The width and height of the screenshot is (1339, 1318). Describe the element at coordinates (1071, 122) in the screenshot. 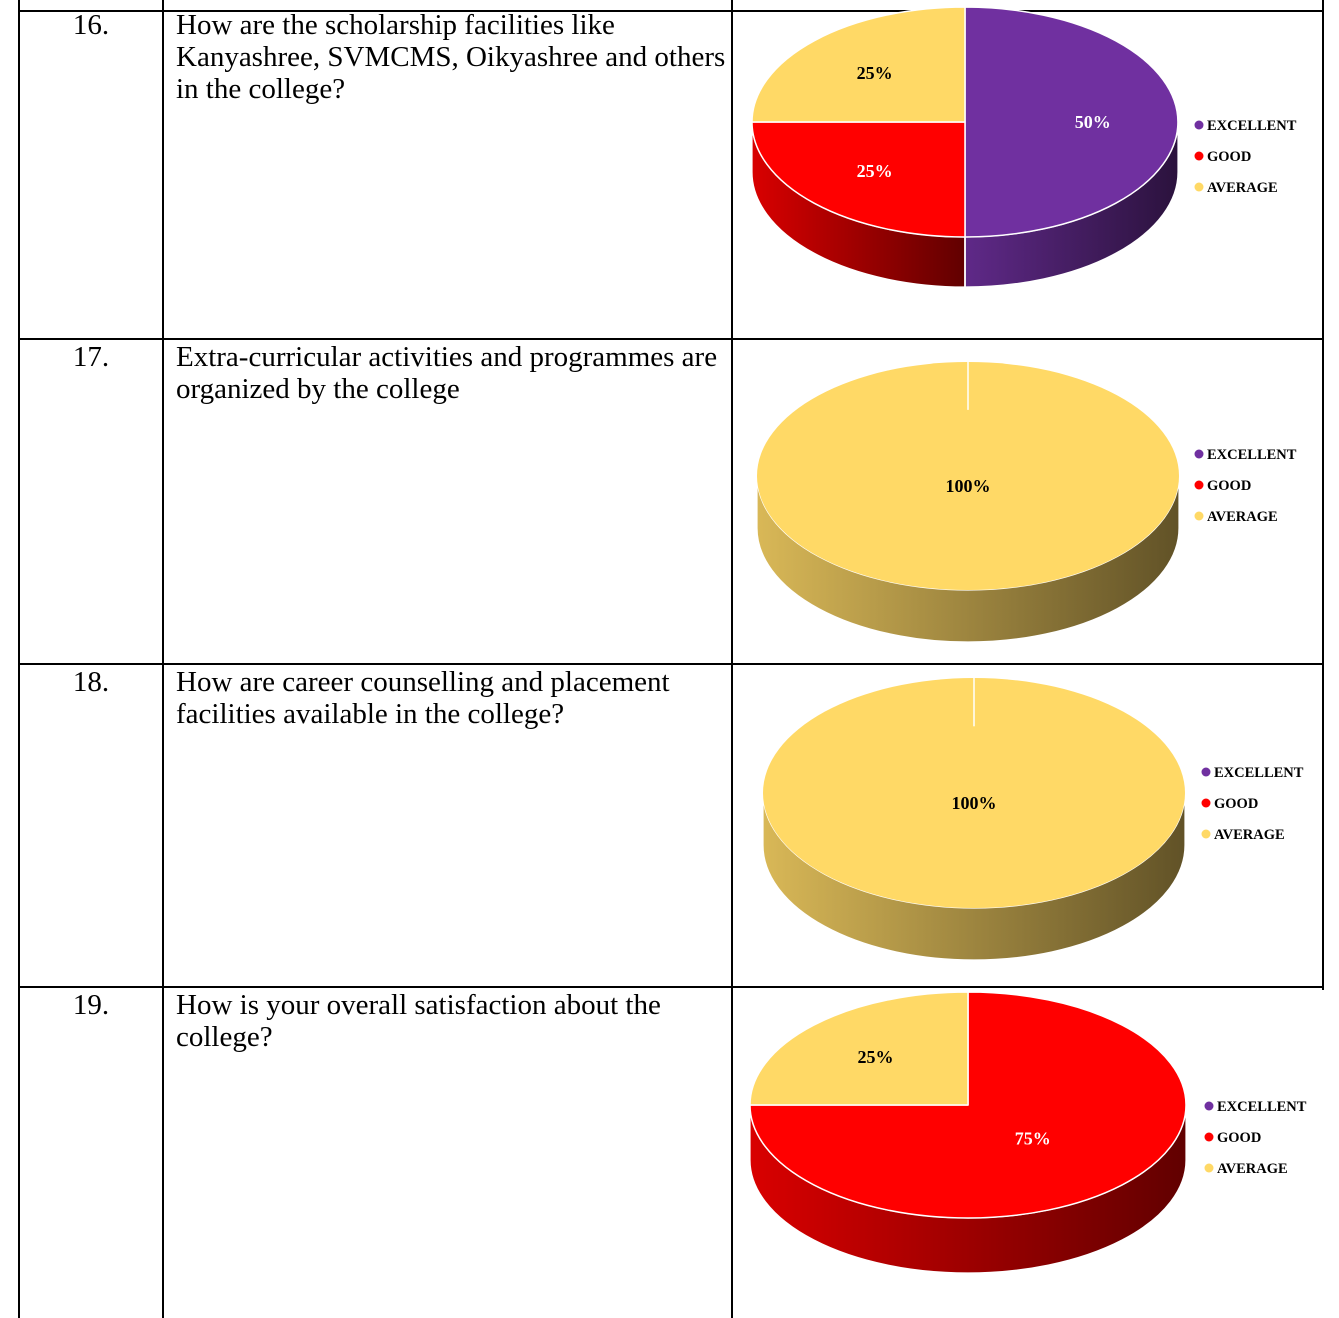

I see `pie-slice-excellent` at that location.